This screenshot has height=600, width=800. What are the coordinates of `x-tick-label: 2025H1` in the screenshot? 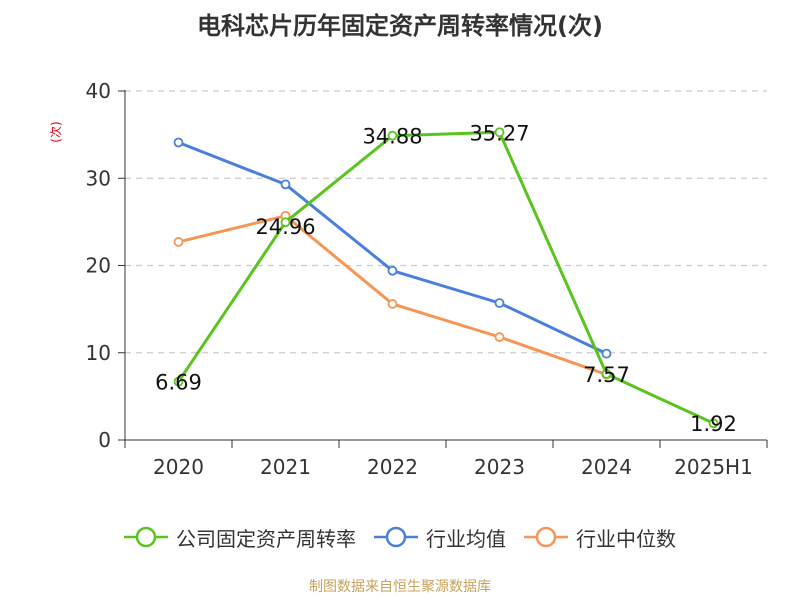 It's located at (713, 467).